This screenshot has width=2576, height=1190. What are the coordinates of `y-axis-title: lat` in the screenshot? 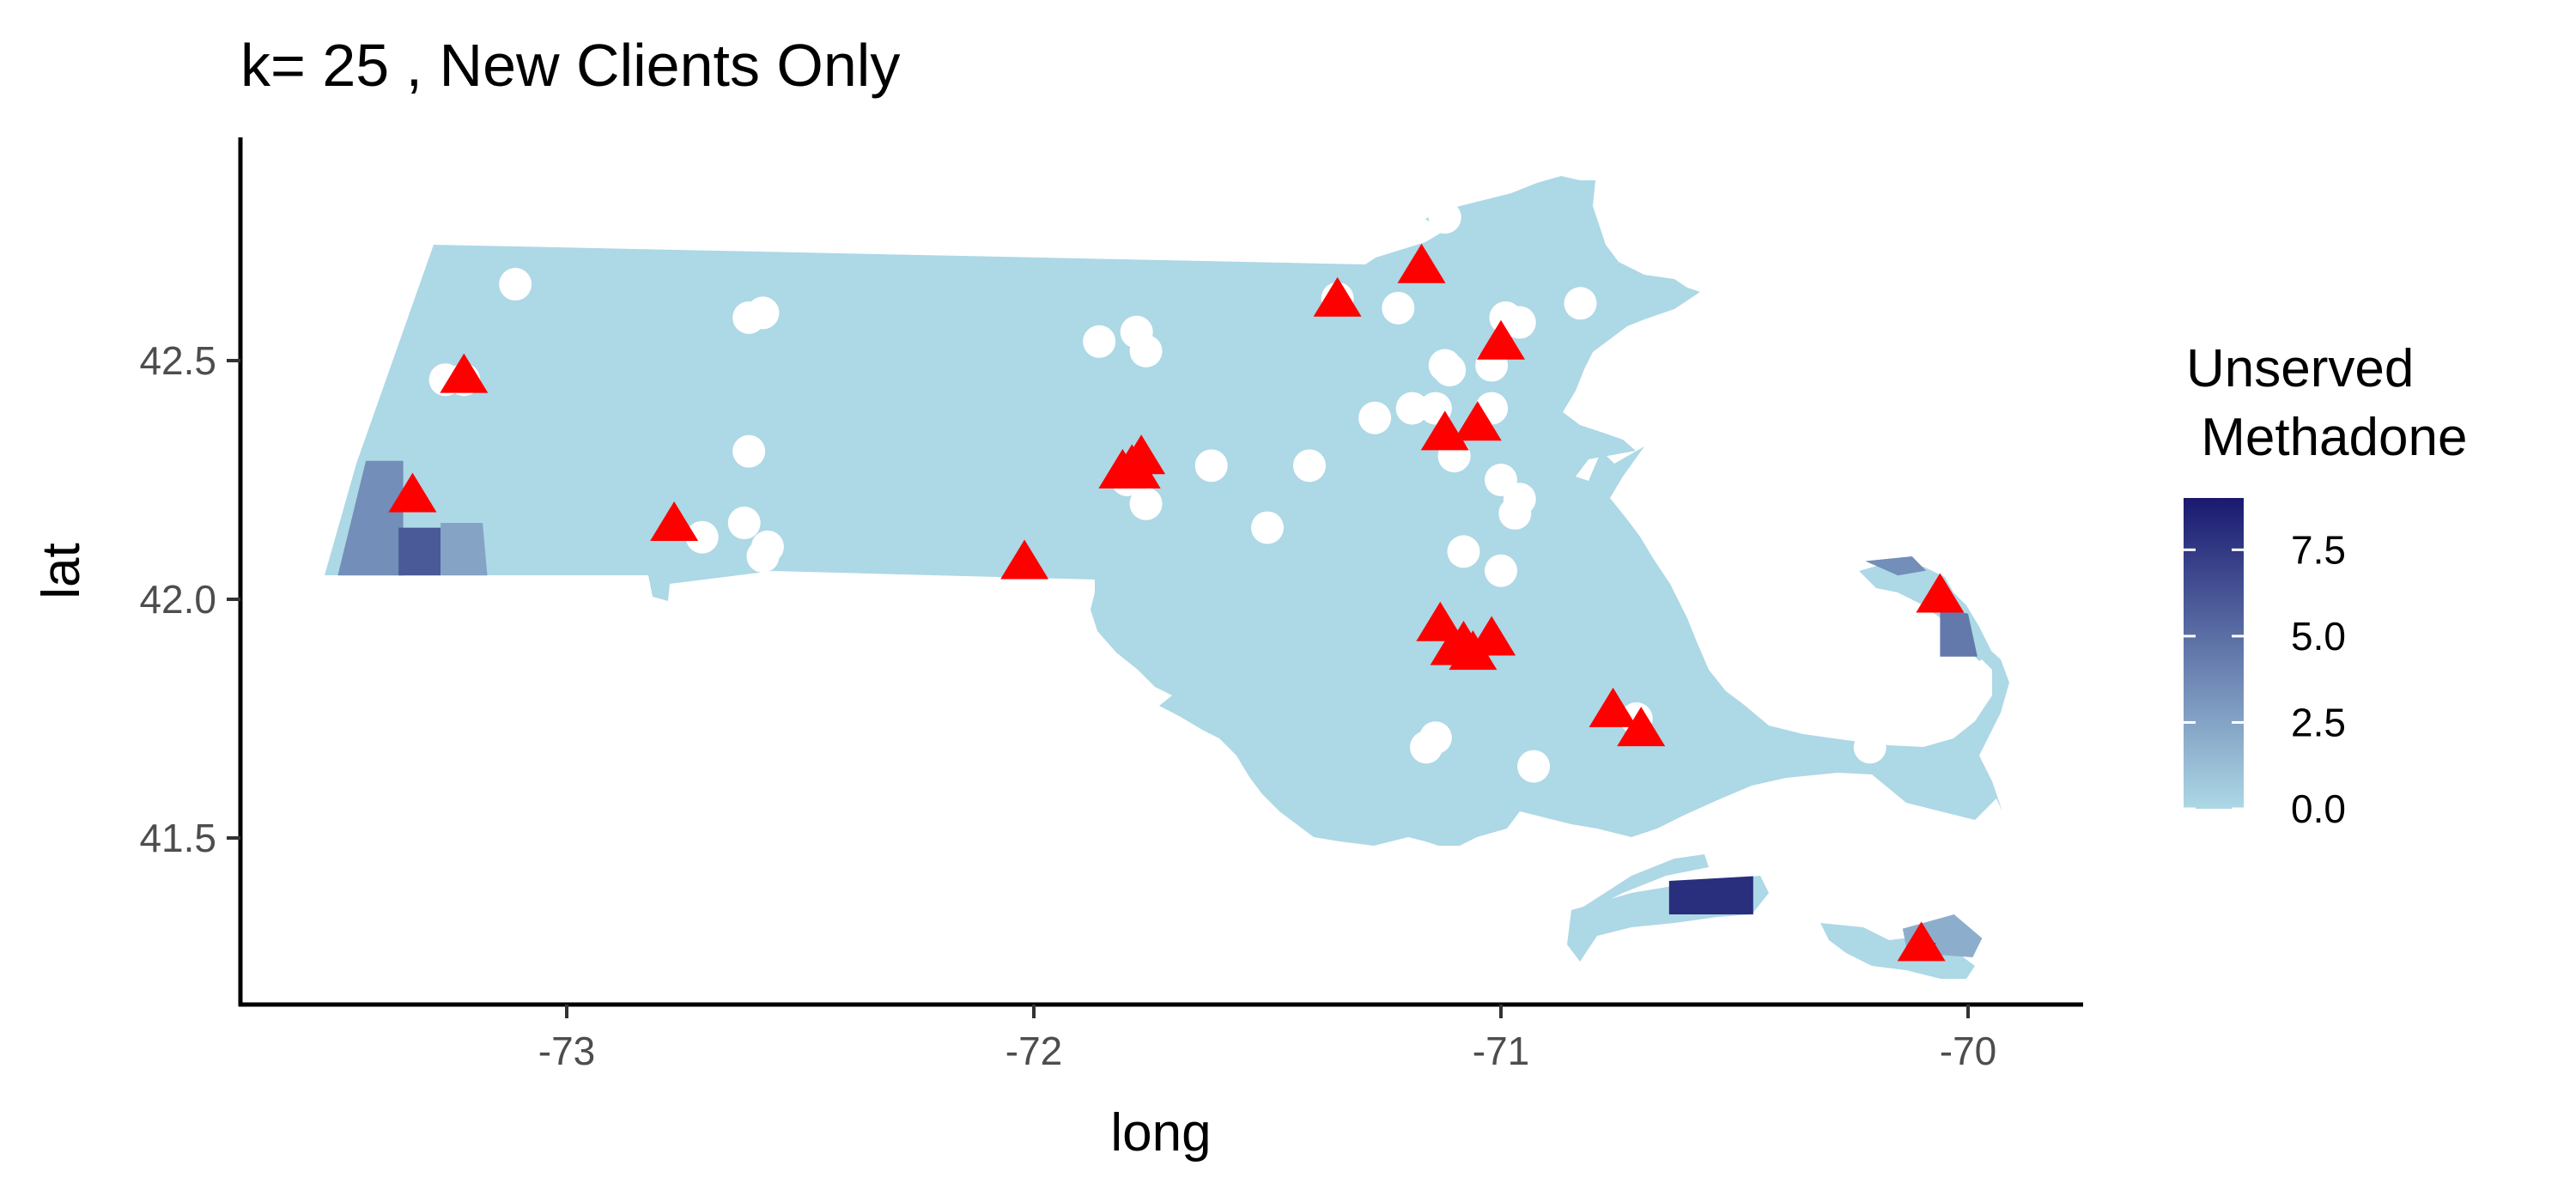 It's located at (61, 570).